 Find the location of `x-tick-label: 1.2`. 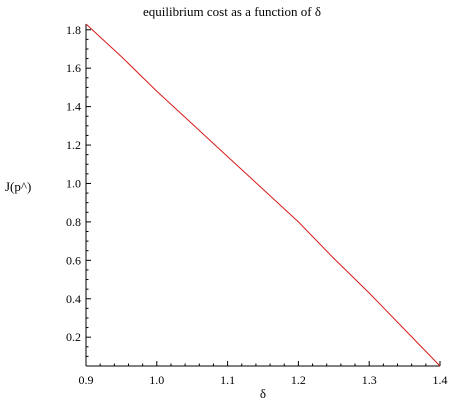

x-tick-label: 1.2 is located at coordinates (298, 380).